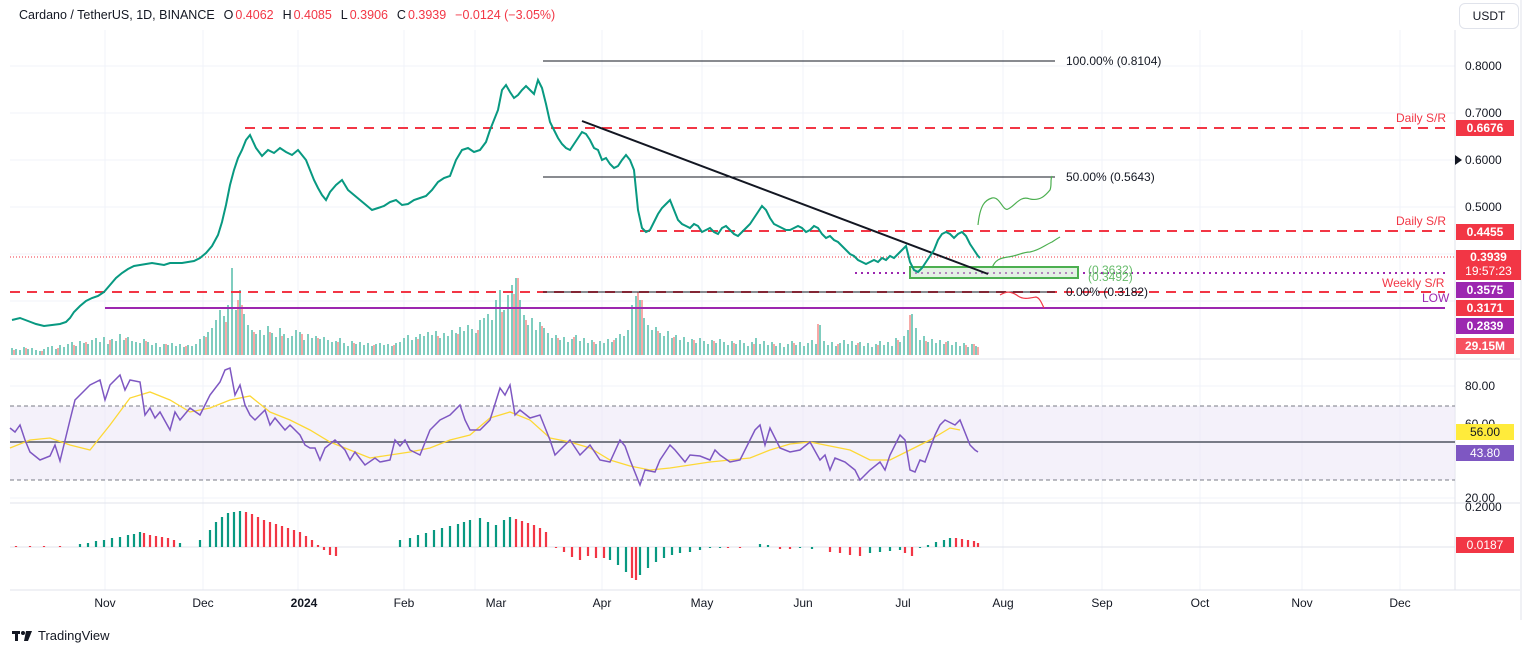  What do you see at coordinates (1485, 128) in the screenshot?
I see `daily-sr-upper-badge: 0.6676` at bounding box center [1485, 128].